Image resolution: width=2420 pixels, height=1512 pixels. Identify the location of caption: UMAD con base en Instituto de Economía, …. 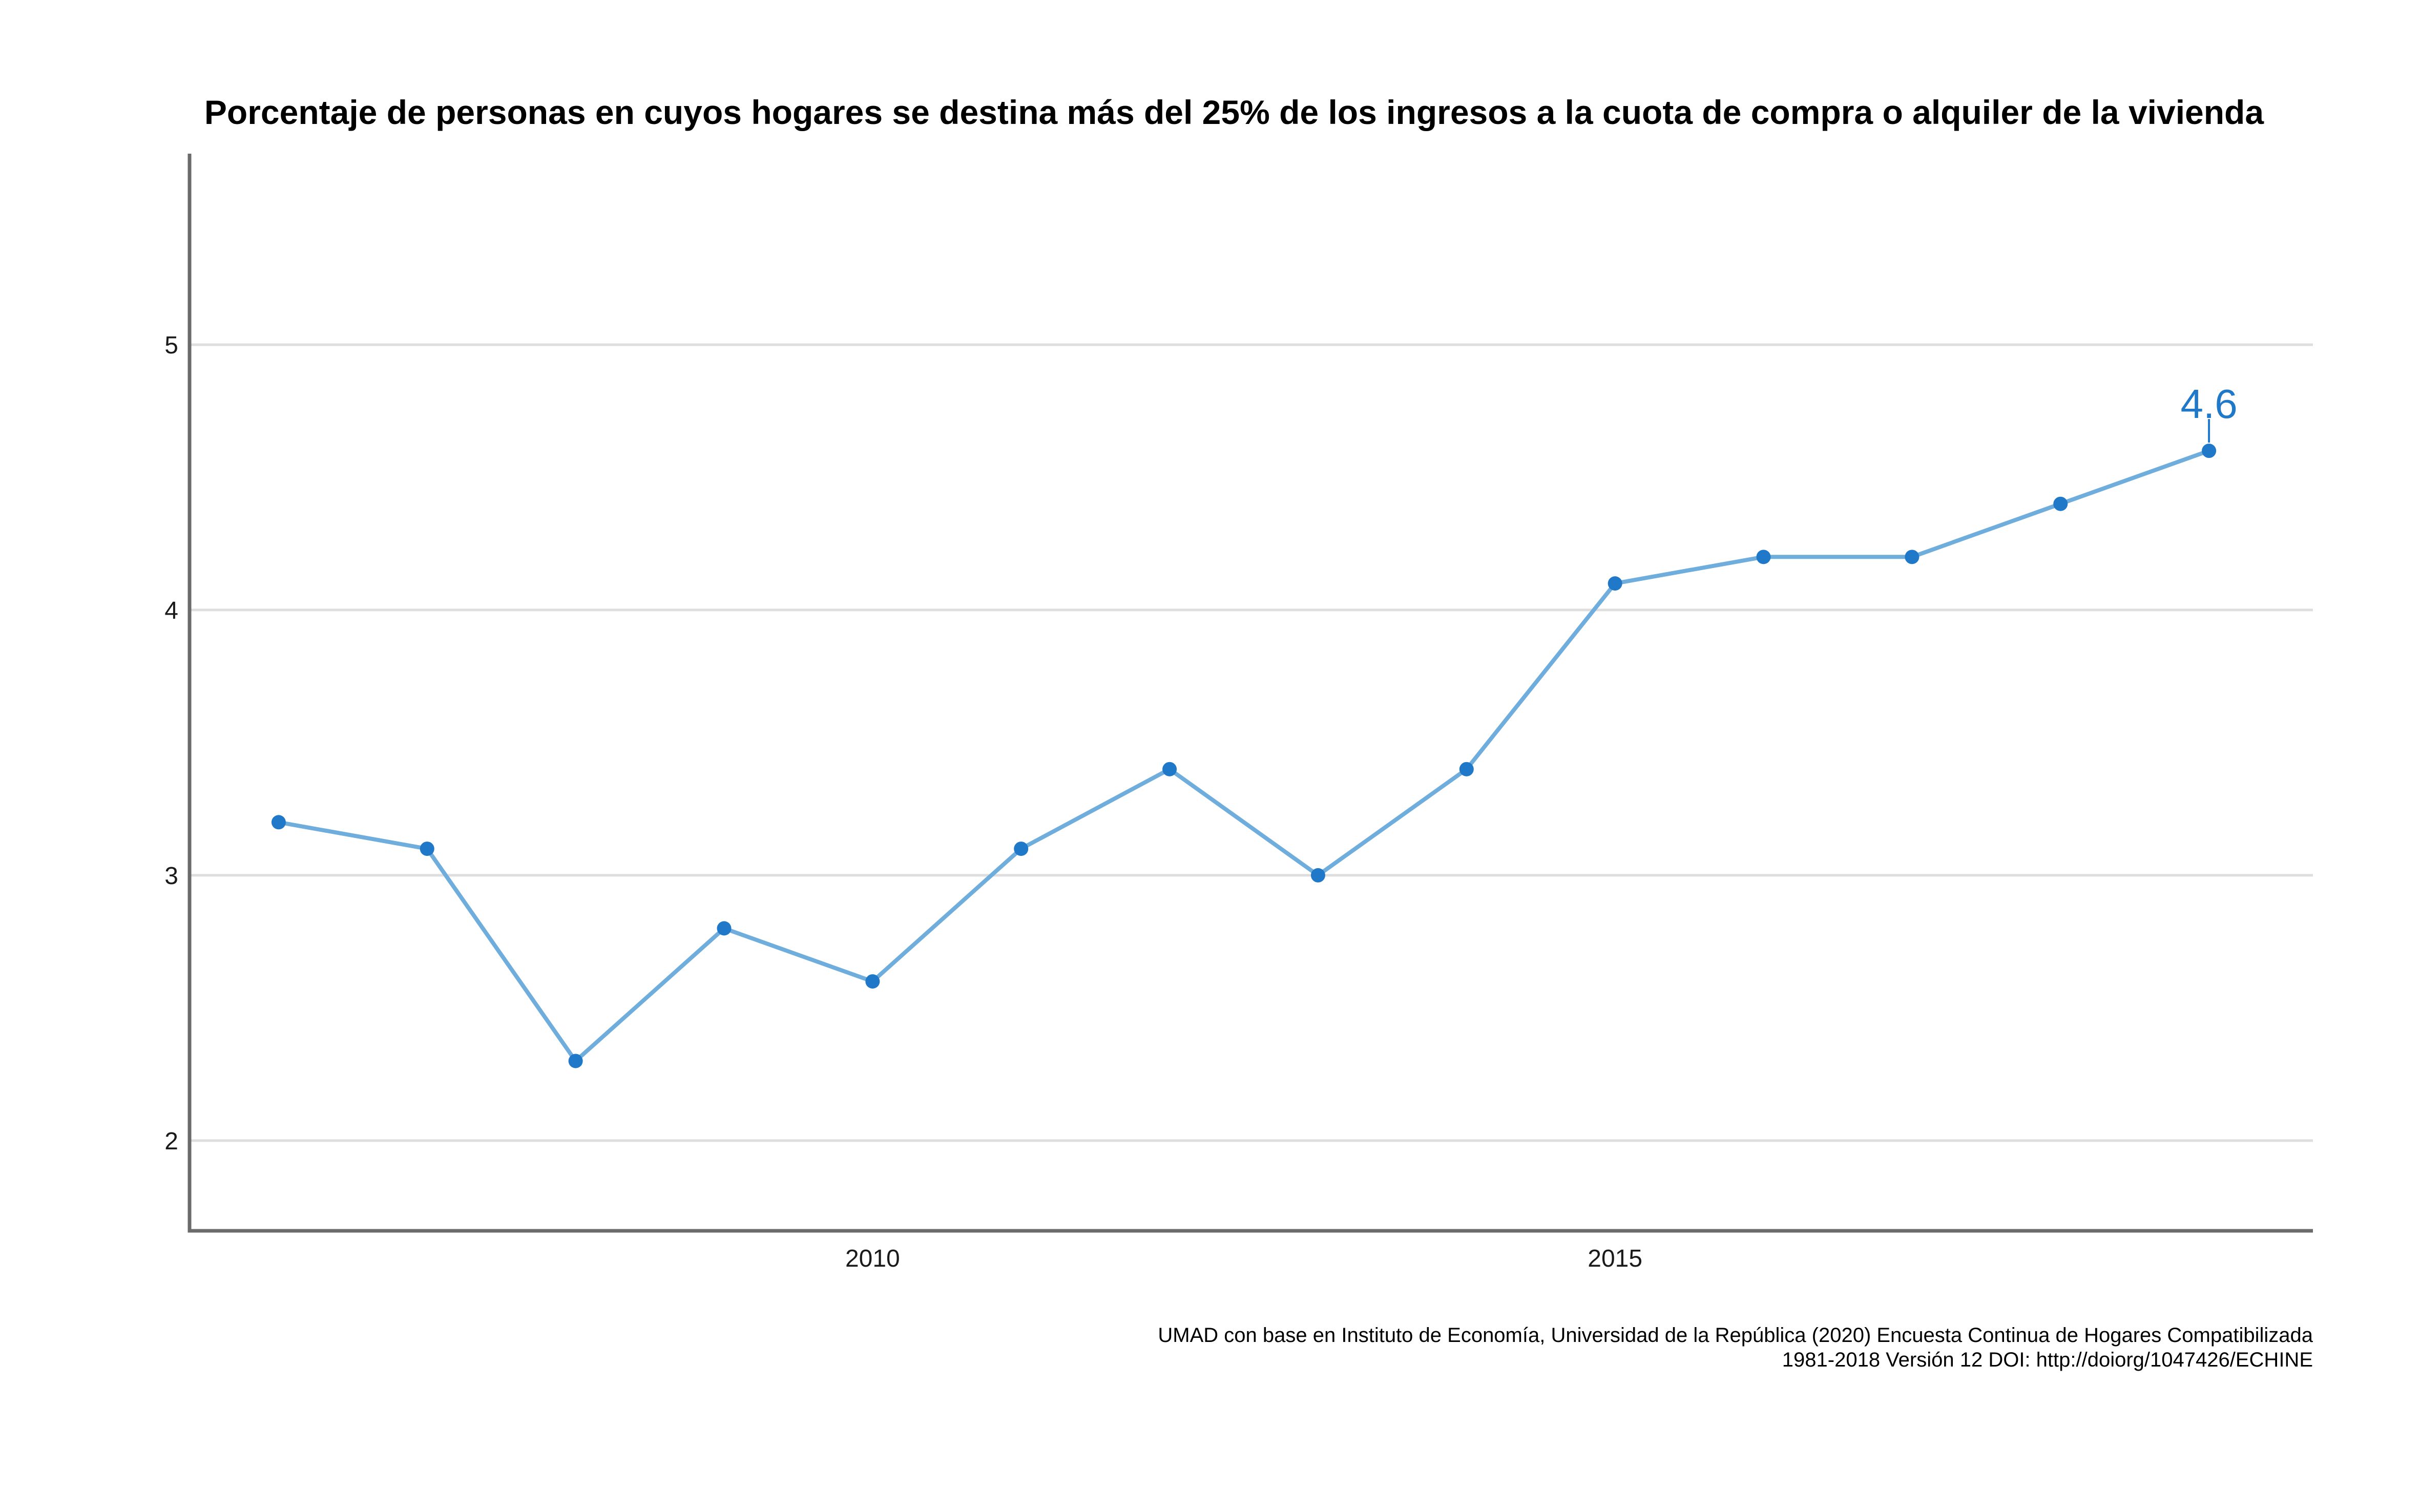
(1735, 1347).